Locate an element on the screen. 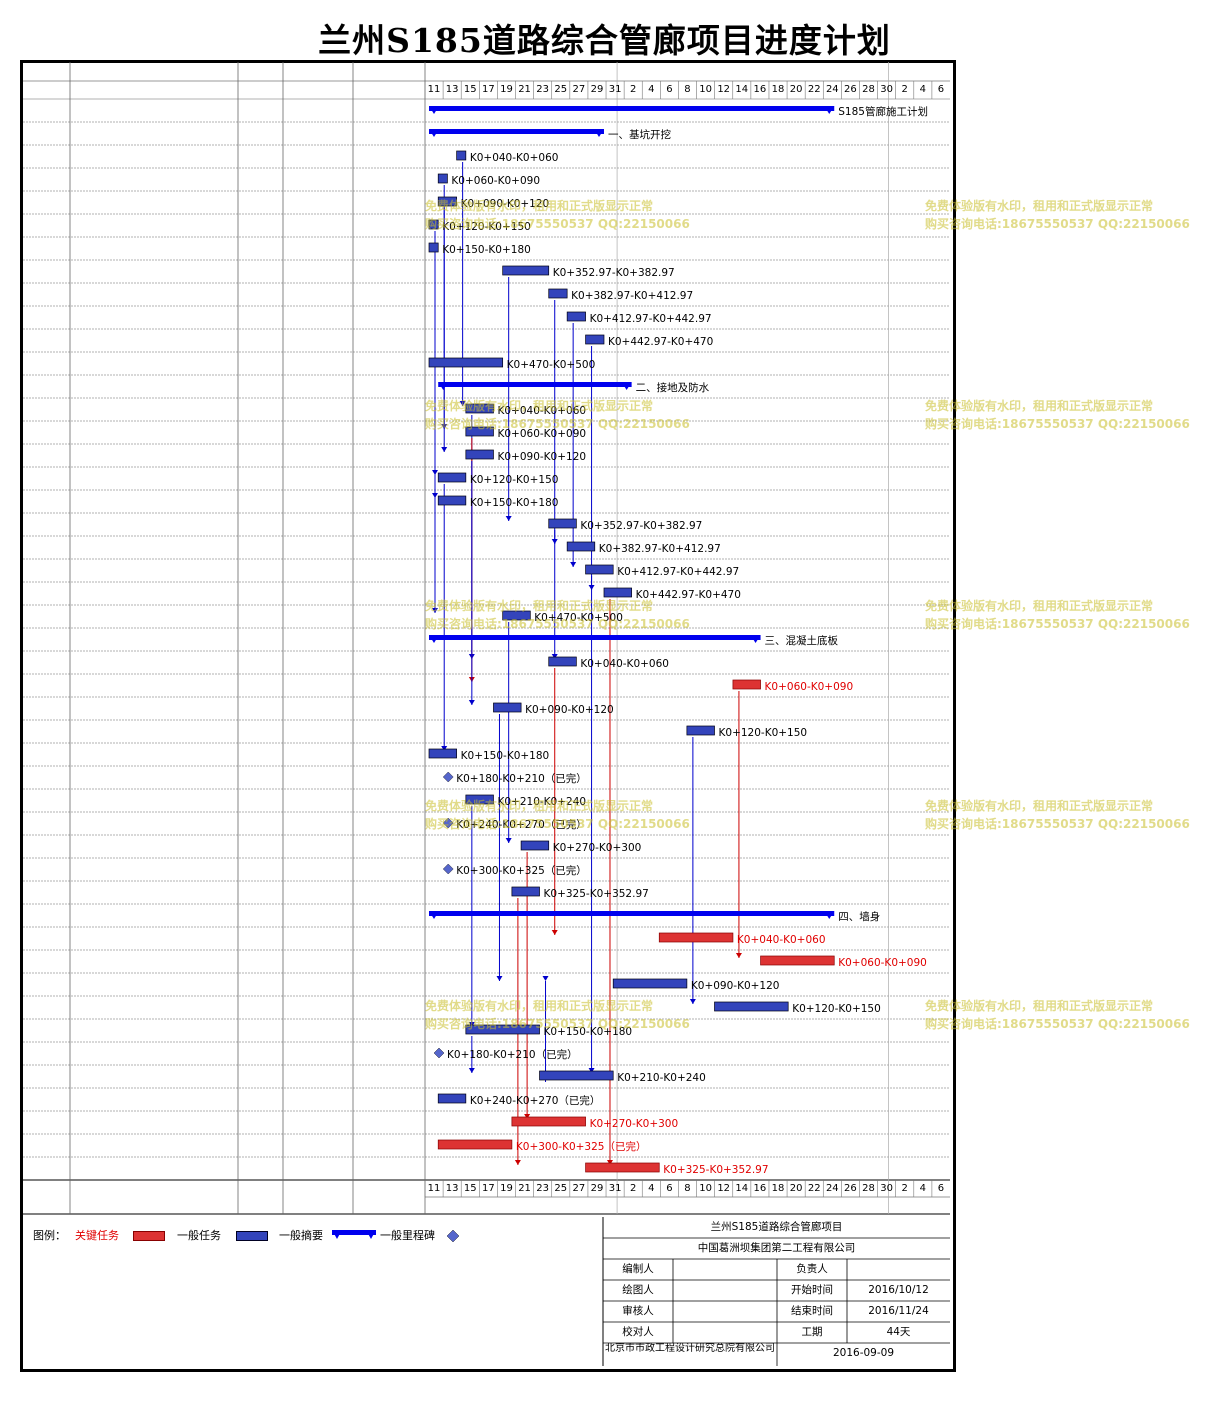 The image size is (1209, 1407). legend-milestone-label: 一般里程碑 is located at coordinates (407, 1235).